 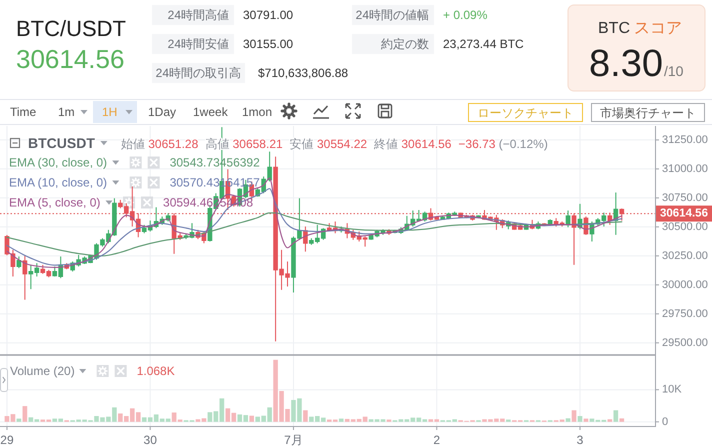 What do you see at coordinates (665, 422) in the screenshot?
I see `y-tick-label: 0` at bounding box center [665, 422].